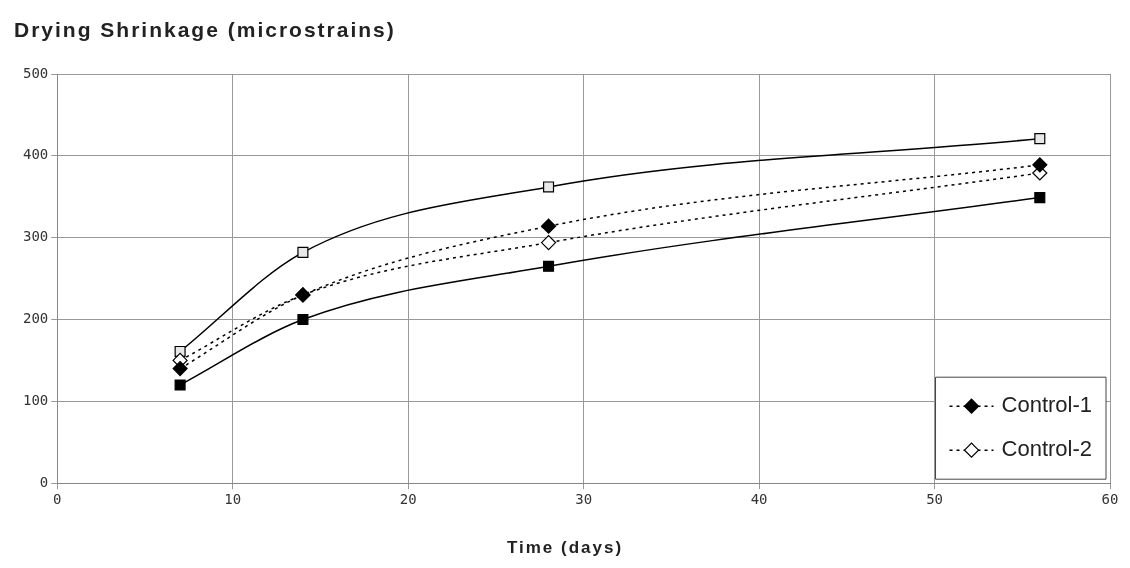 This screenshot has width=1130, height=568. What do you see at coordinates (35, 400) in the screenshot?
I see `y-tick-label: 100` at bounding box center [35, 400].